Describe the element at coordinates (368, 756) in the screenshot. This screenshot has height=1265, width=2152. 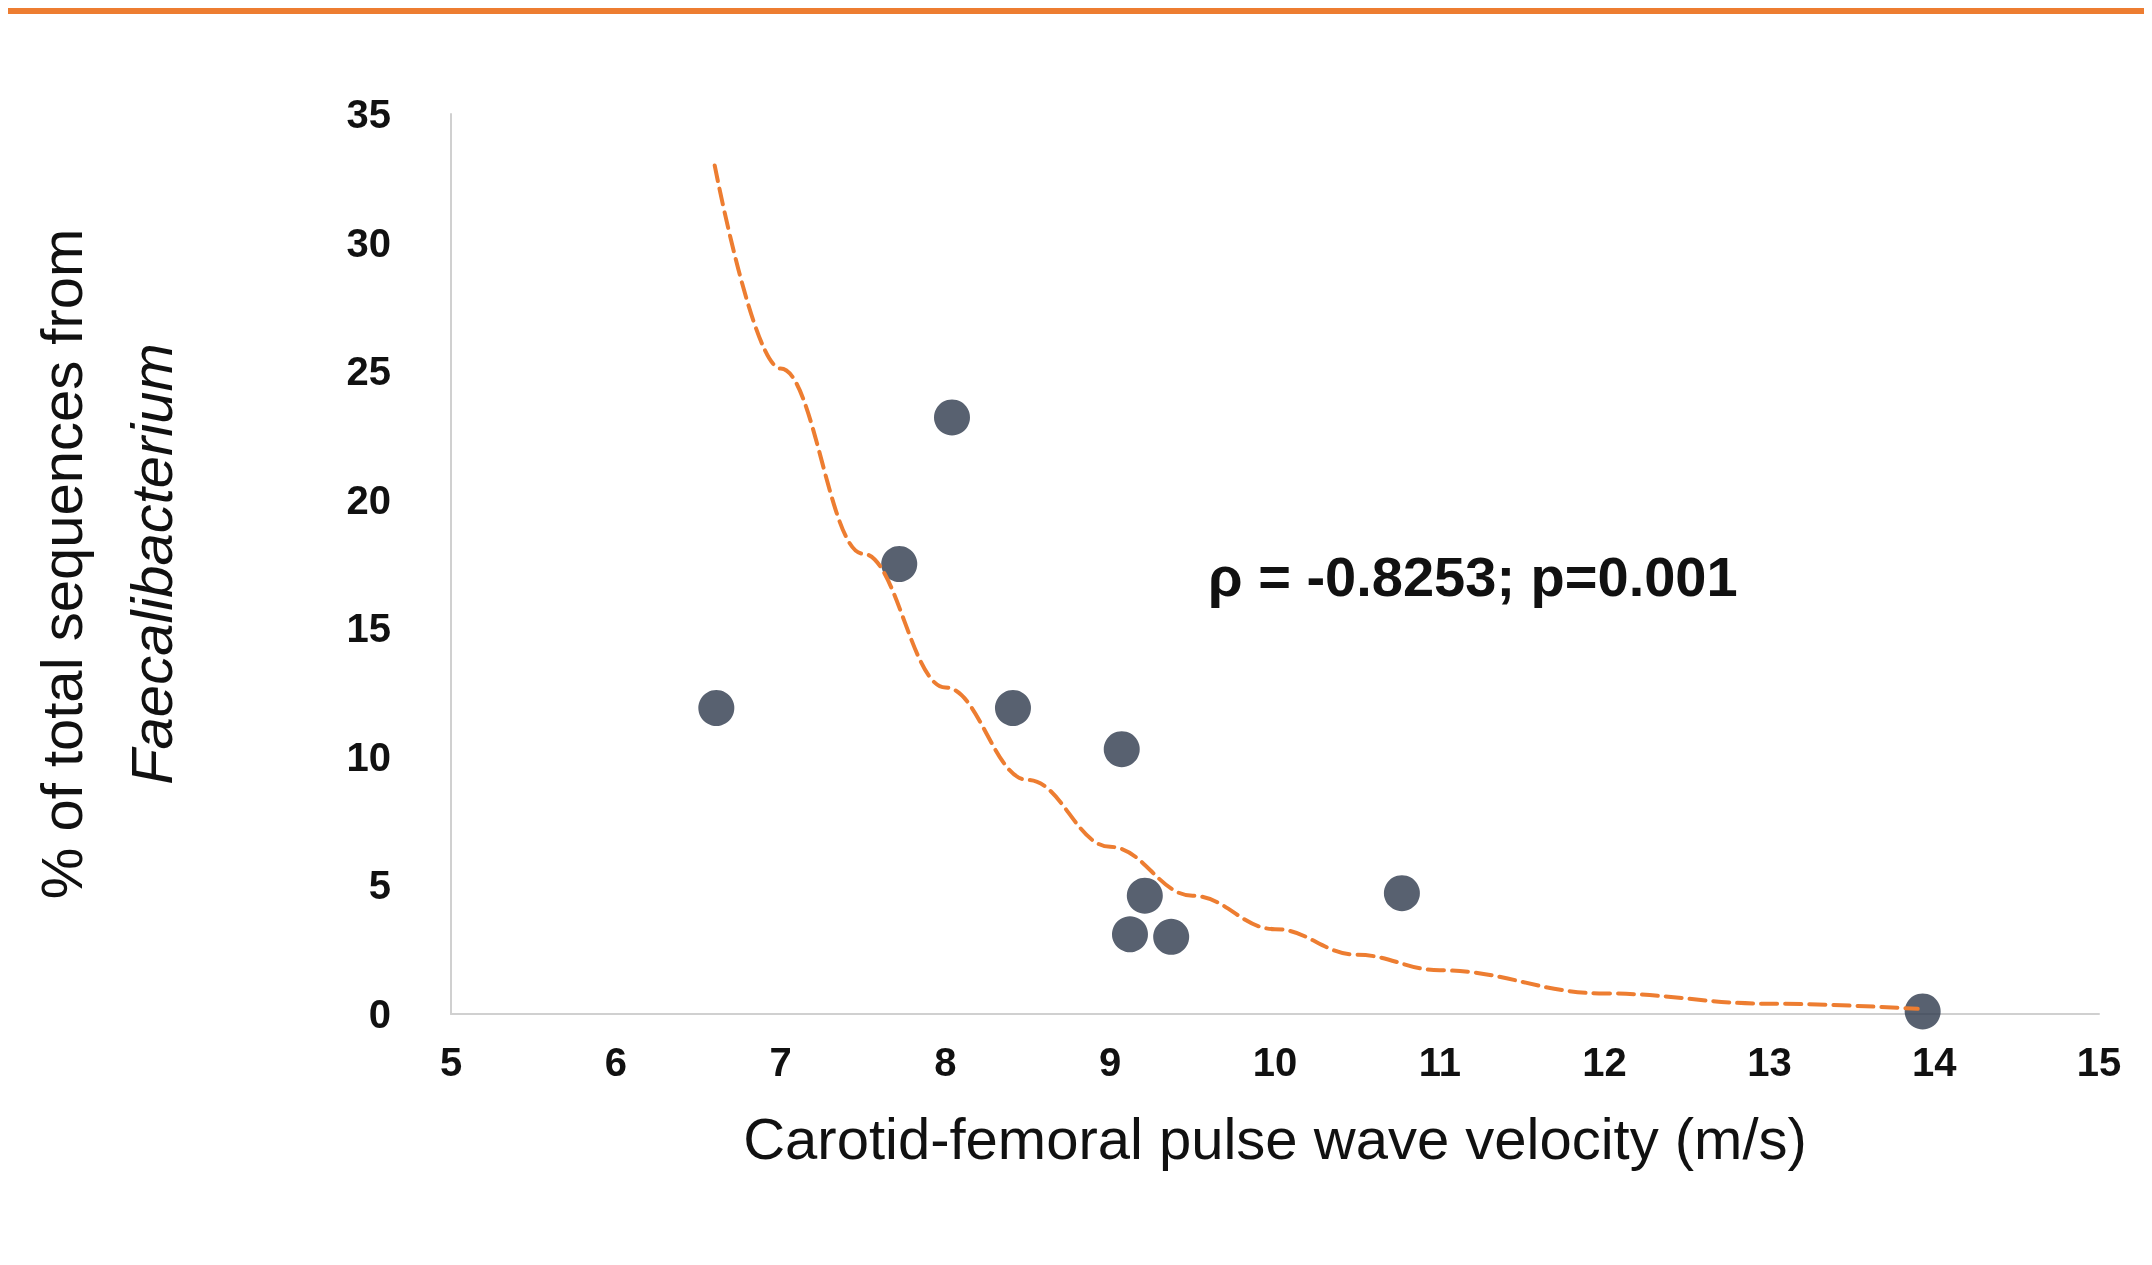
I see `y-tick-label: 10` at that location.